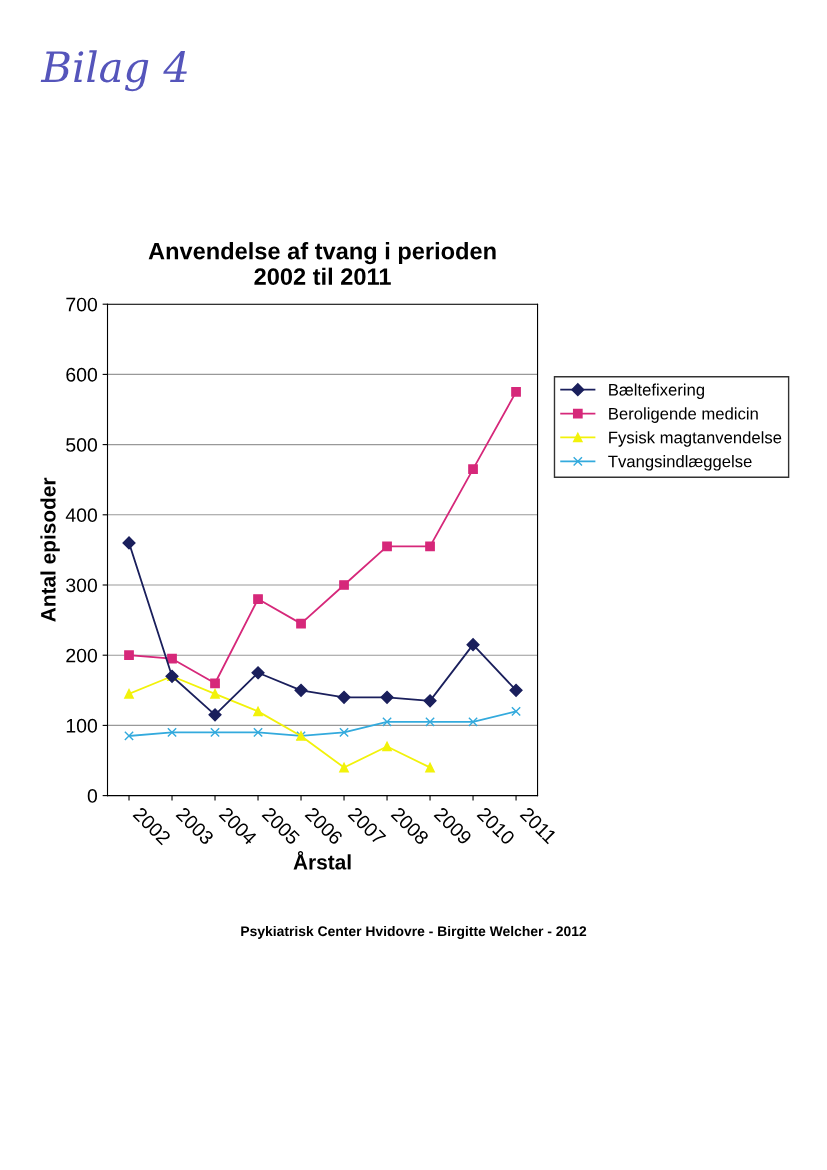 This screenshot has height=1170, width=827. What do you see at coordinates (82, 374) in the screenshot?
I see `y-tick-label: 600` at bounding box center [82, 374].